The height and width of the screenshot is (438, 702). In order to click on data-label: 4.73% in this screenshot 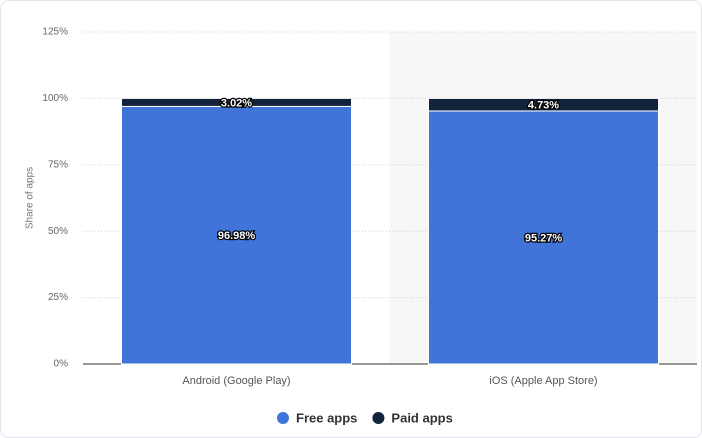, I will do `click(543, 106)`.